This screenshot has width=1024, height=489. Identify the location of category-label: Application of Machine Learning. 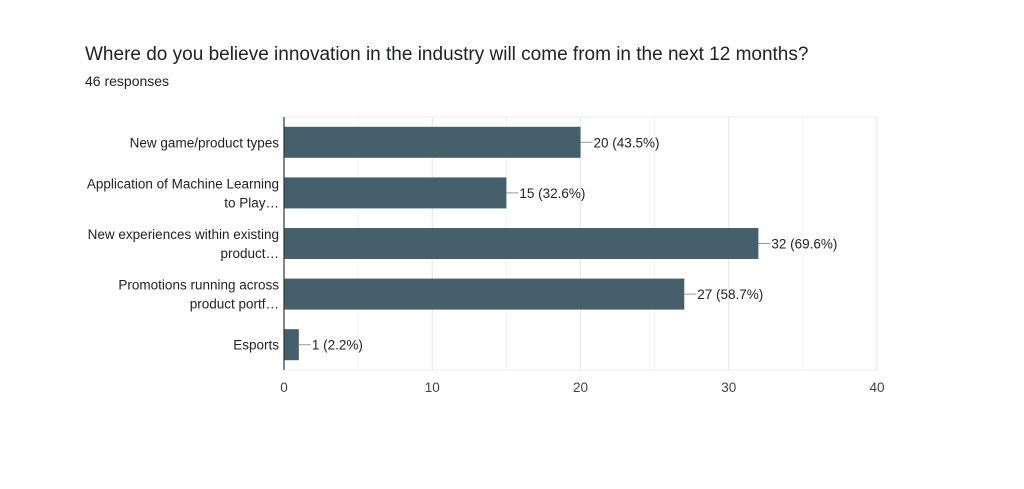
(183, 183).